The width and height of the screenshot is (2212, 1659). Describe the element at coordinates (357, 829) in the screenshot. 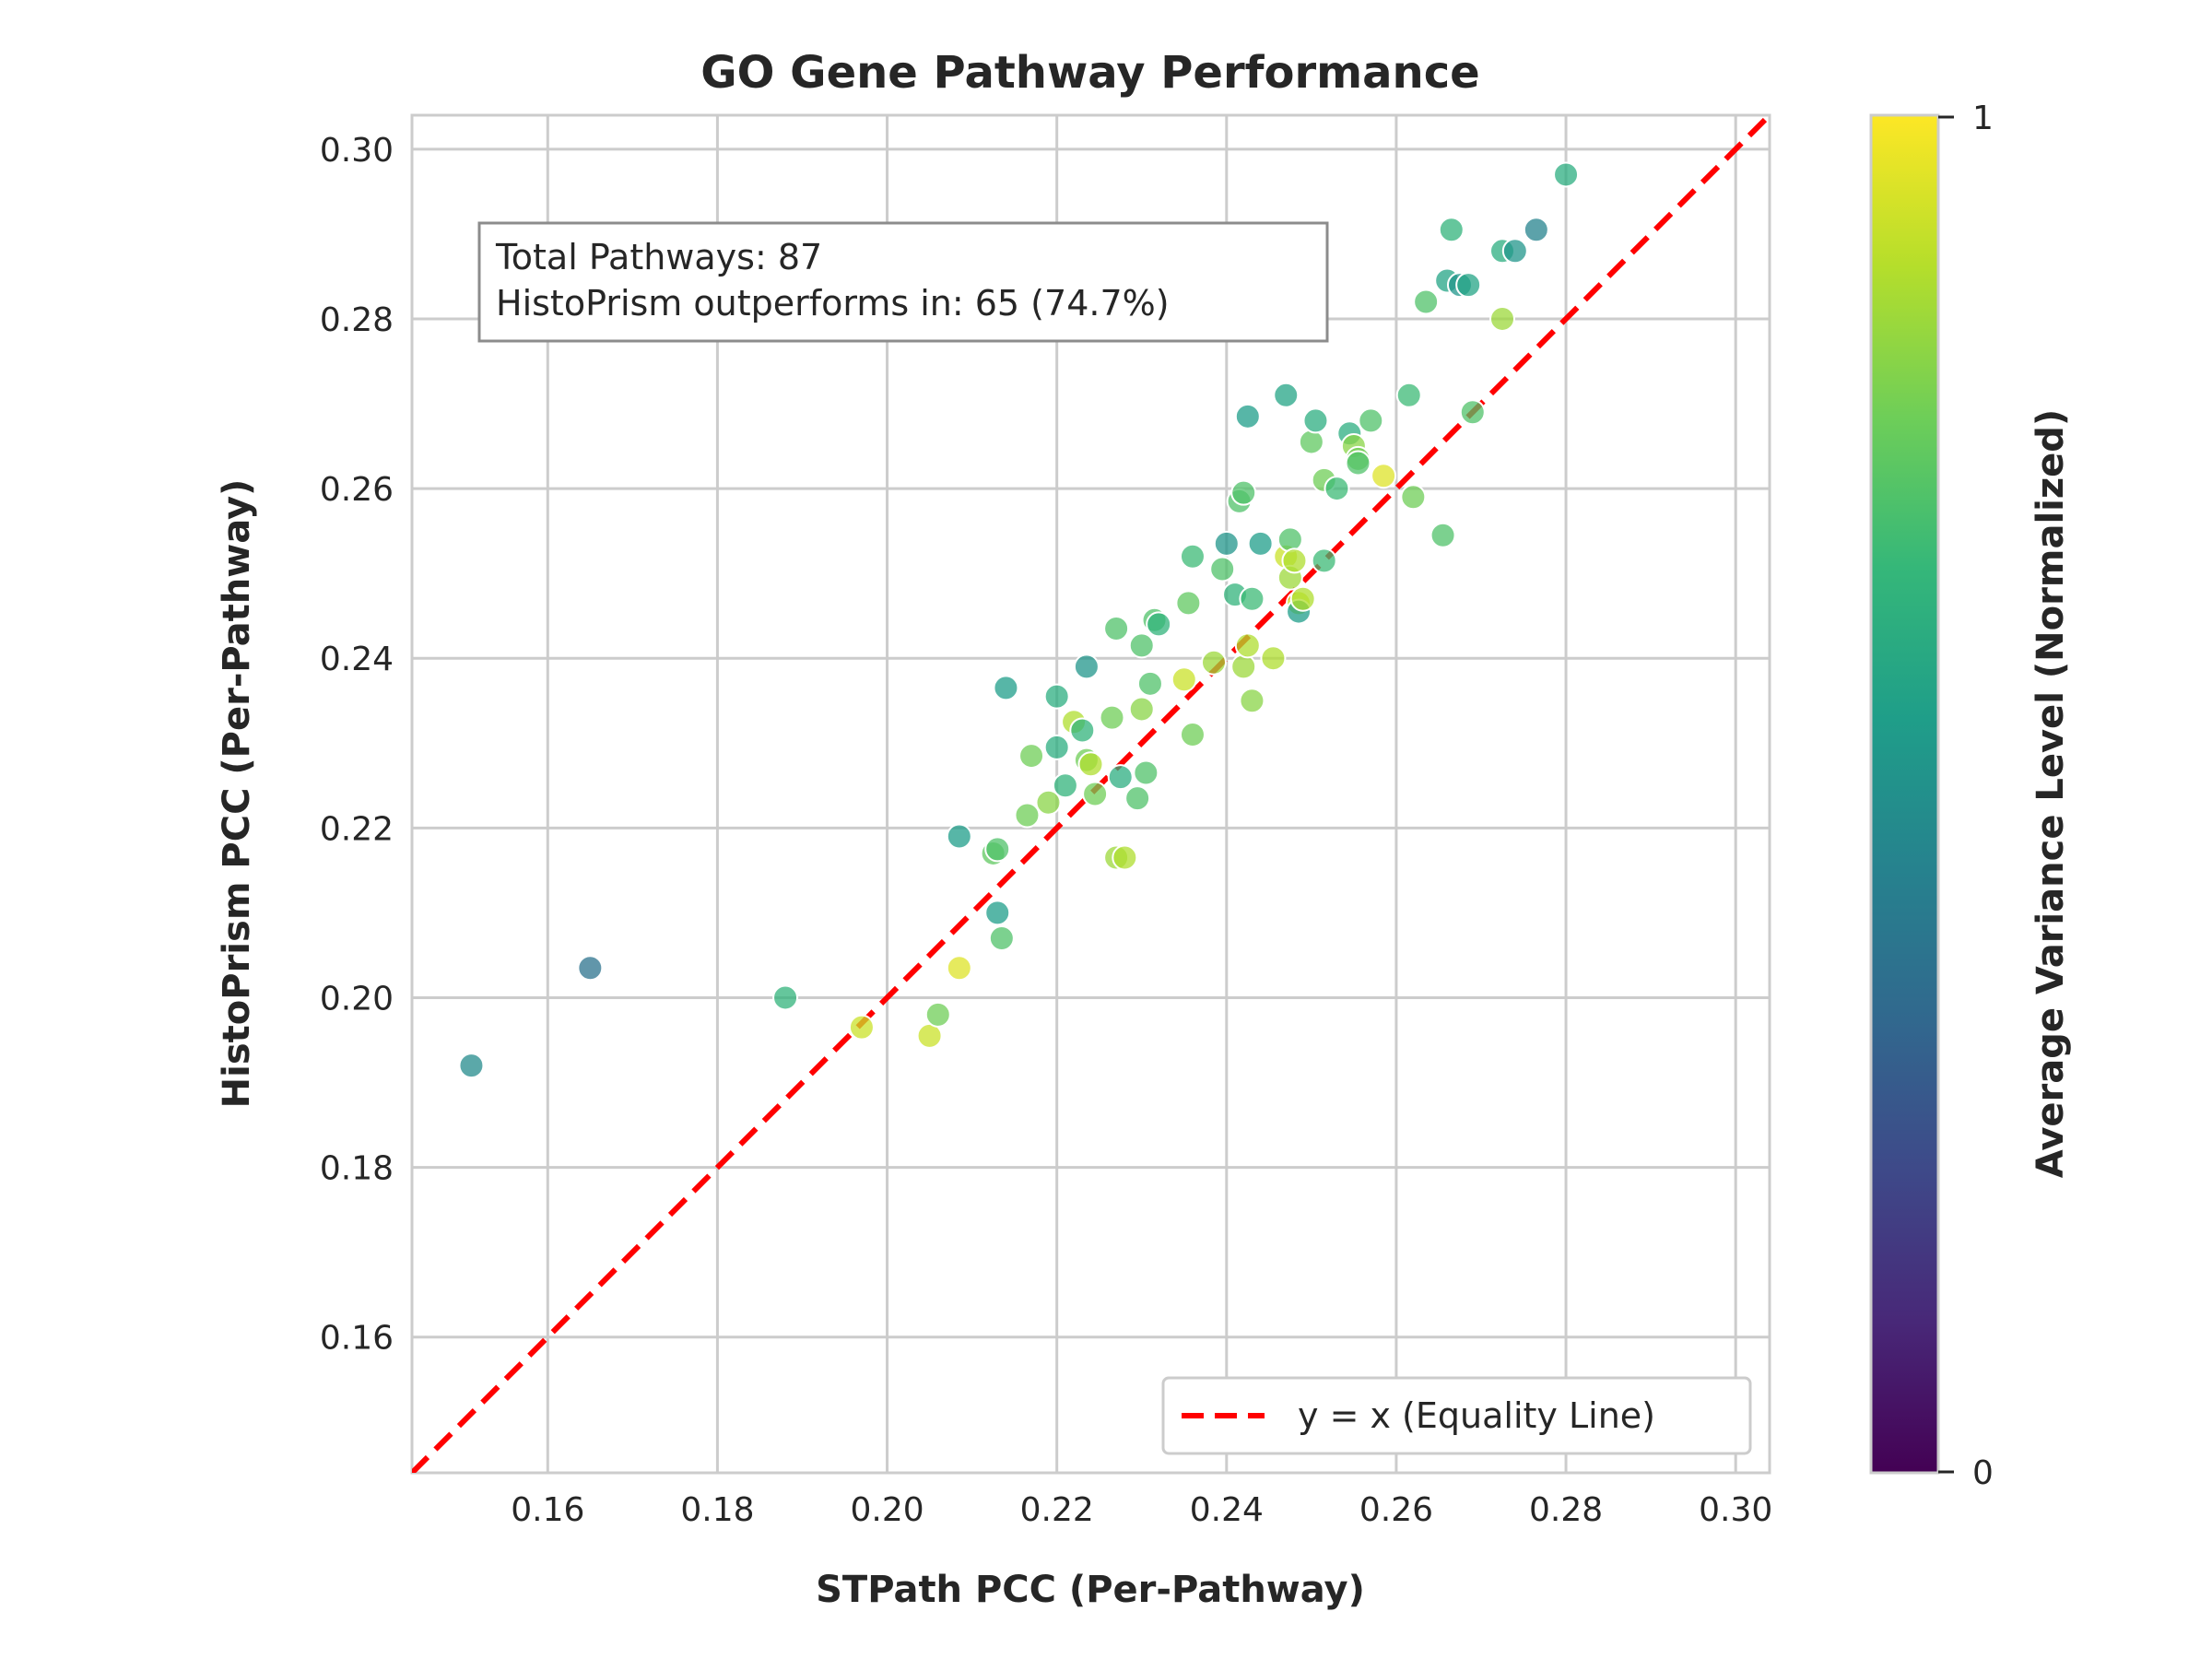

I see `y-tick-label: 0.22` at that location.